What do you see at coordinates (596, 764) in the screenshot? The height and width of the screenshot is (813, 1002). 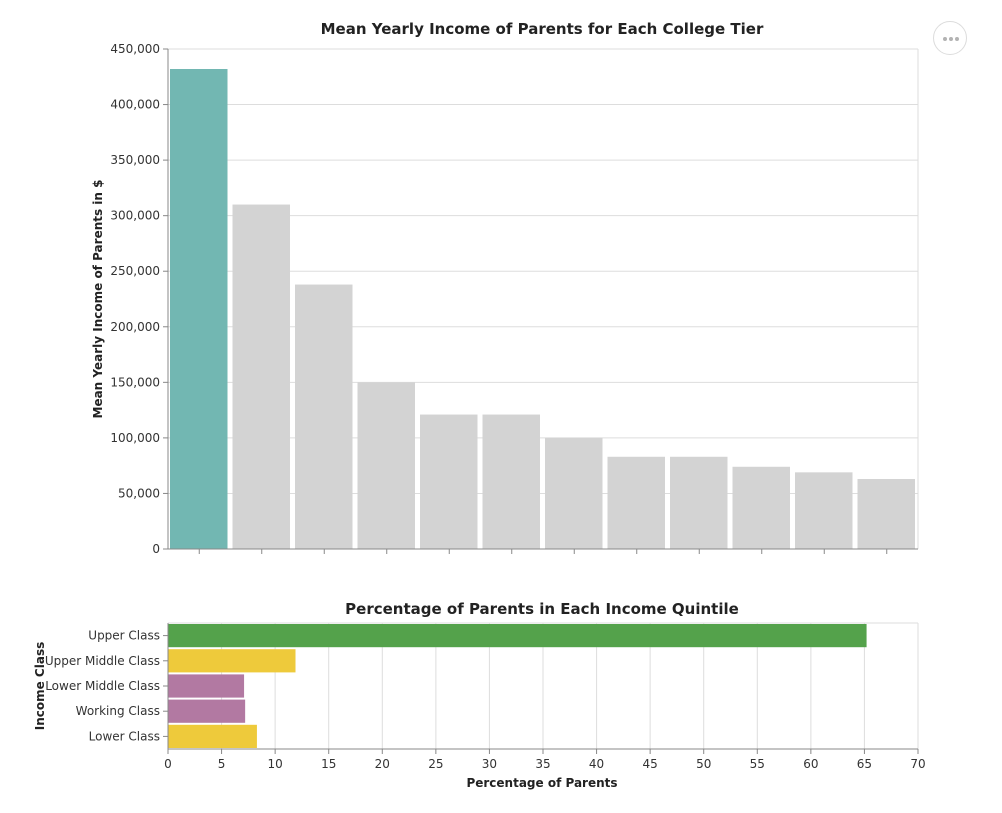 I see `x-tick-label: 40` at bounding box center [596, 764].